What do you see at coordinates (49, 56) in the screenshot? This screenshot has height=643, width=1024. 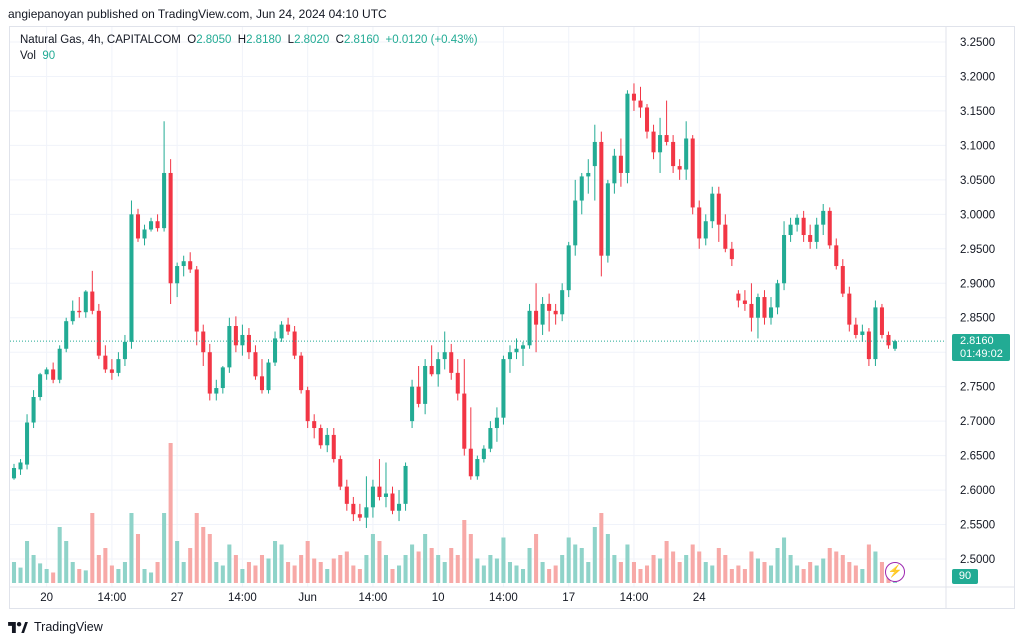 I see `volume-value: 90` at bounding box center [49, 56].